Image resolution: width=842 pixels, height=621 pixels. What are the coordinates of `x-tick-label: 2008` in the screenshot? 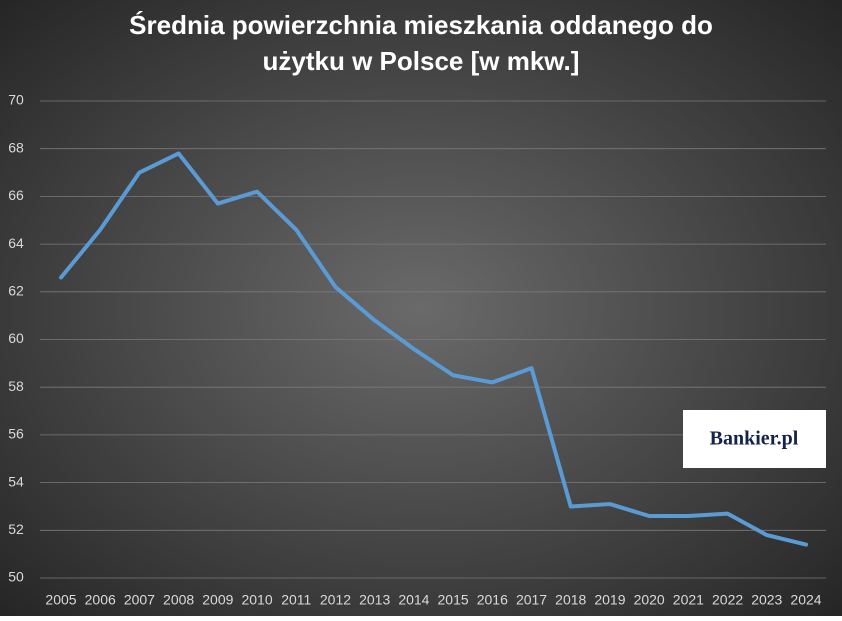 It's located at (178, 600).